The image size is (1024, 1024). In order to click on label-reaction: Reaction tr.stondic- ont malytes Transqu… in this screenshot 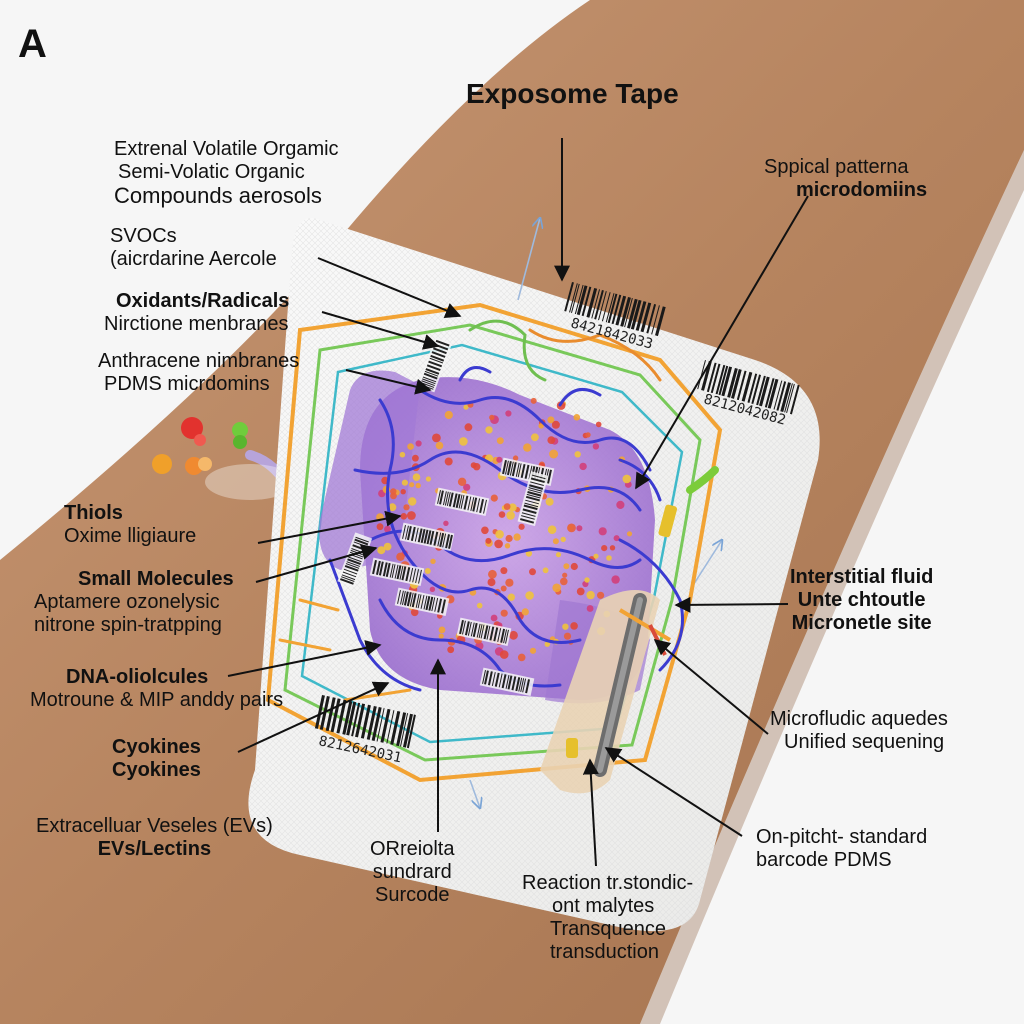, I will do `click(608, 917)`.